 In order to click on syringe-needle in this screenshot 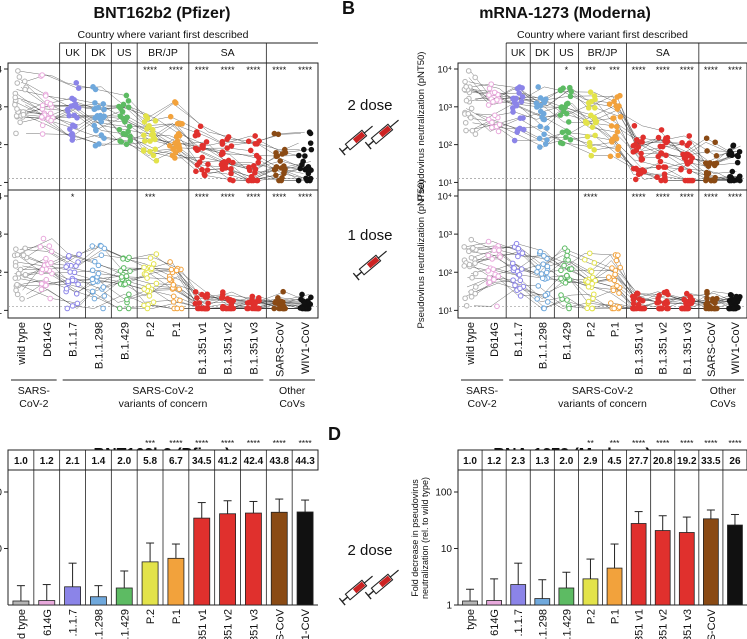, I will do `click(368, 579)`.